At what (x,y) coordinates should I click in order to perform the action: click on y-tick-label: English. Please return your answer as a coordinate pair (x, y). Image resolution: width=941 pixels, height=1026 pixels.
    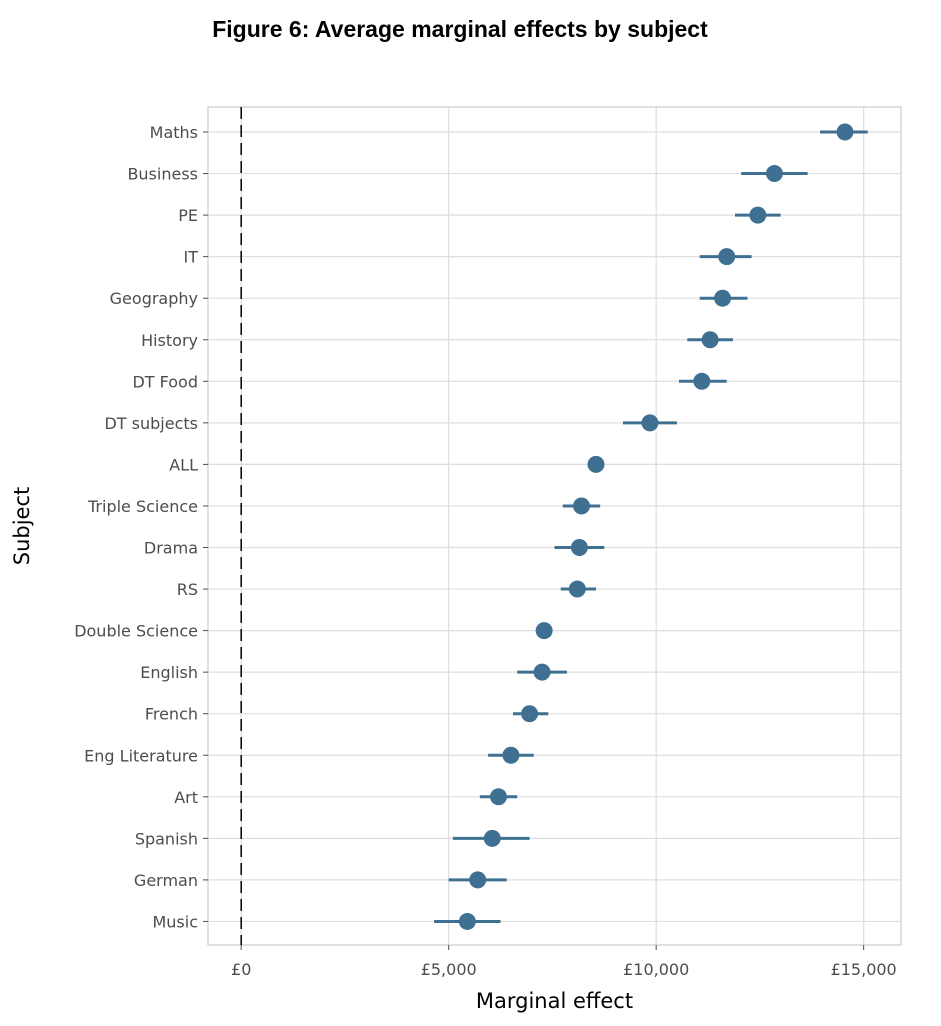
    Looking at the image, I should click on (169, 672).